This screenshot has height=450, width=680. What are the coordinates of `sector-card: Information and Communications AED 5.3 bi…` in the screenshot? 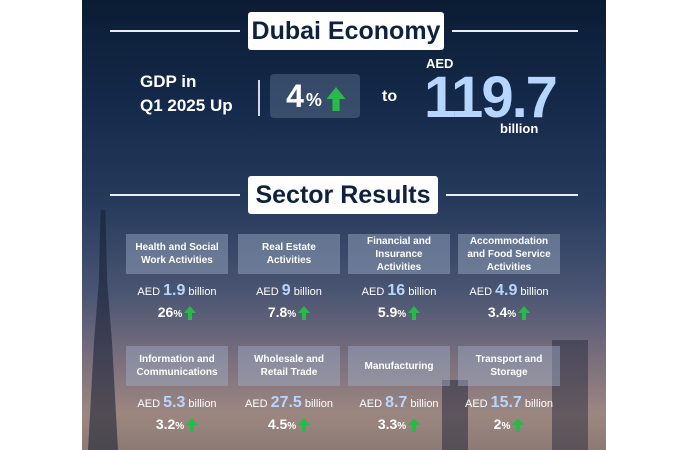 It's located at (177, 396).